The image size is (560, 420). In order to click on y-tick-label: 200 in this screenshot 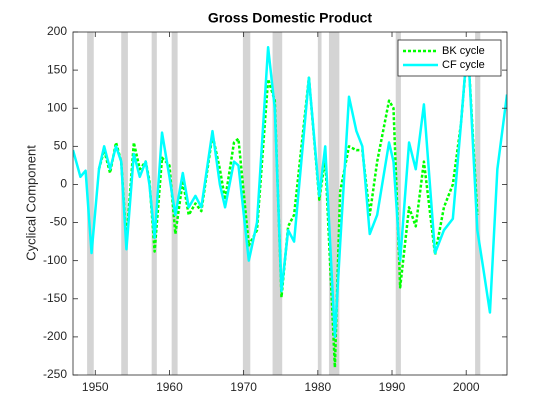, I will do `click(57, 31)`.